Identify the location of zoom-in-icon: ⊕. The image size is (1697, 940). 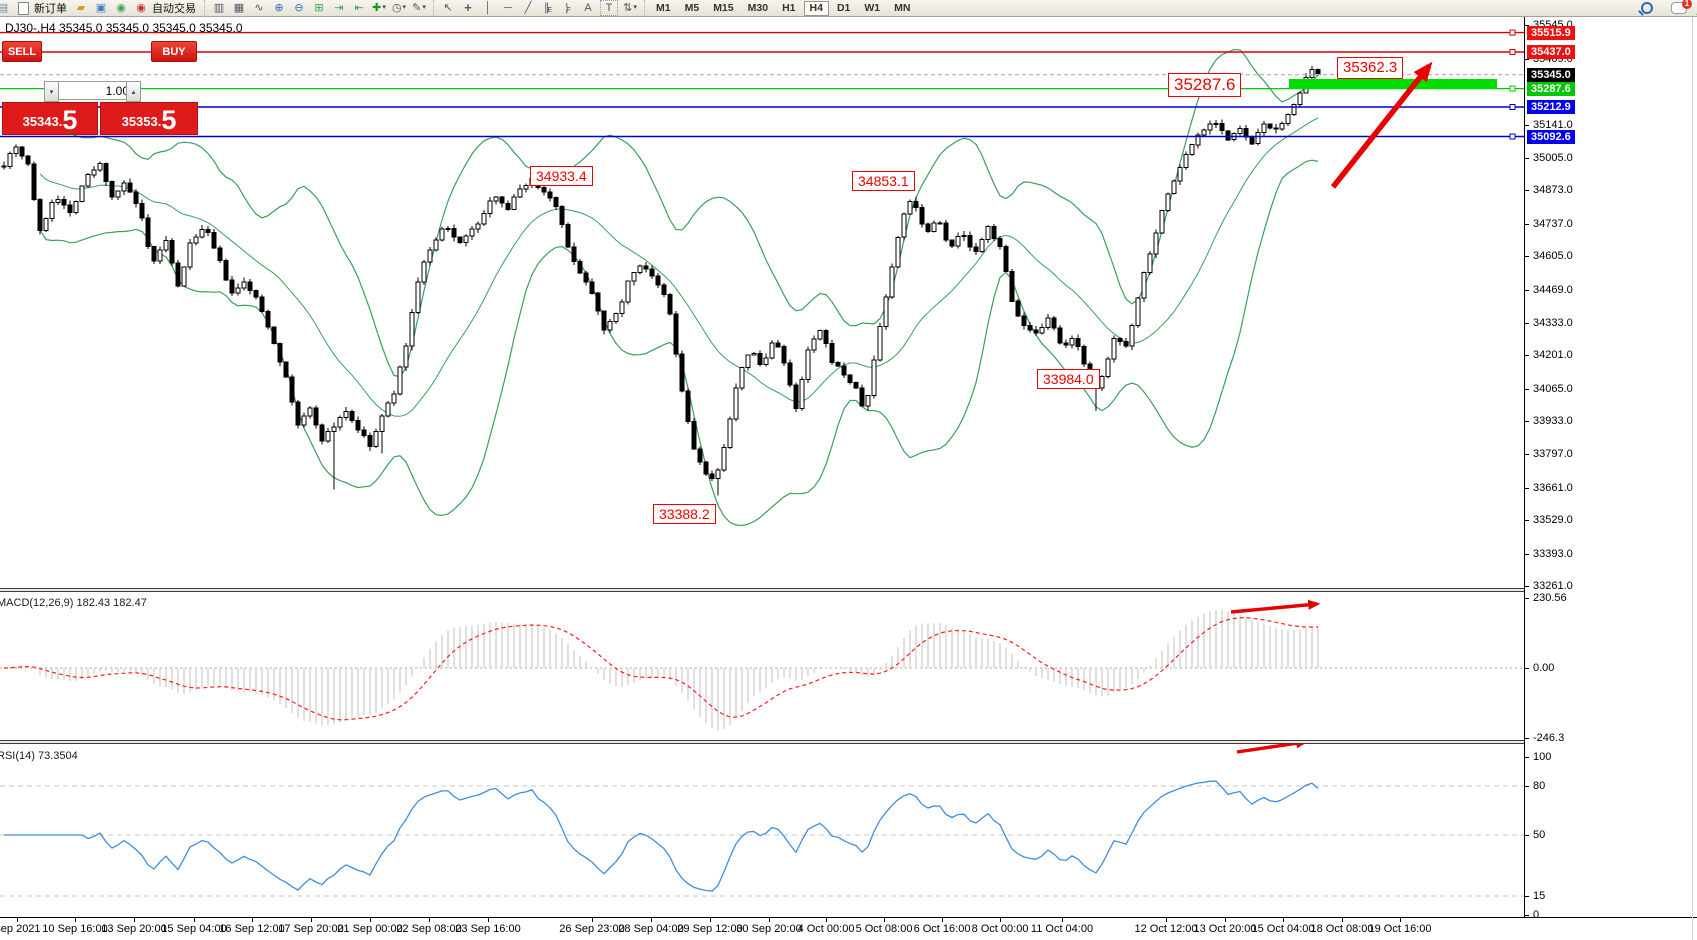
(279, 8).